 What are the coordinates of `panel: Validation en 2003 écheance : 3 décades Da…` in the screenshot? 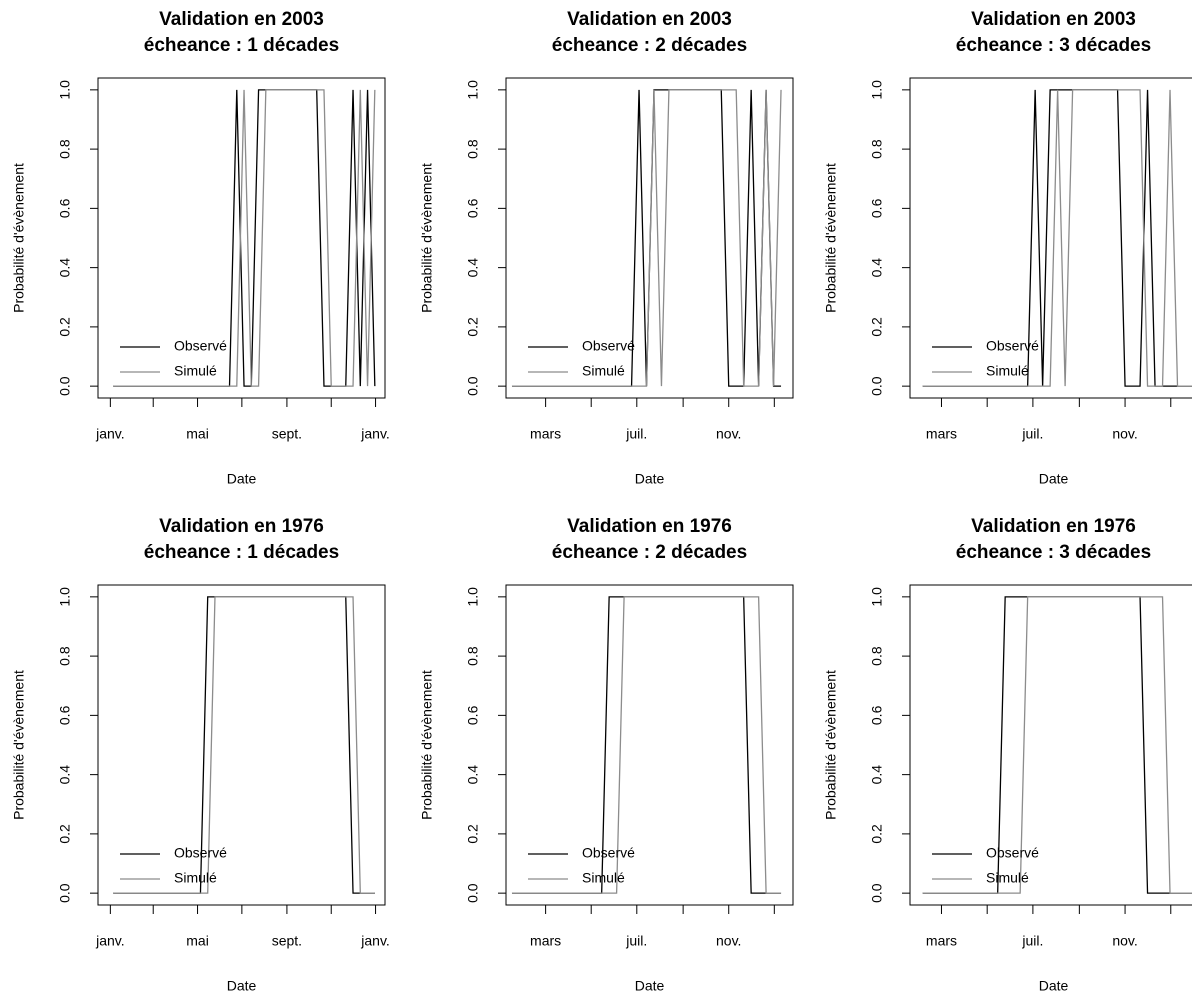 It's located at (1007, 248).